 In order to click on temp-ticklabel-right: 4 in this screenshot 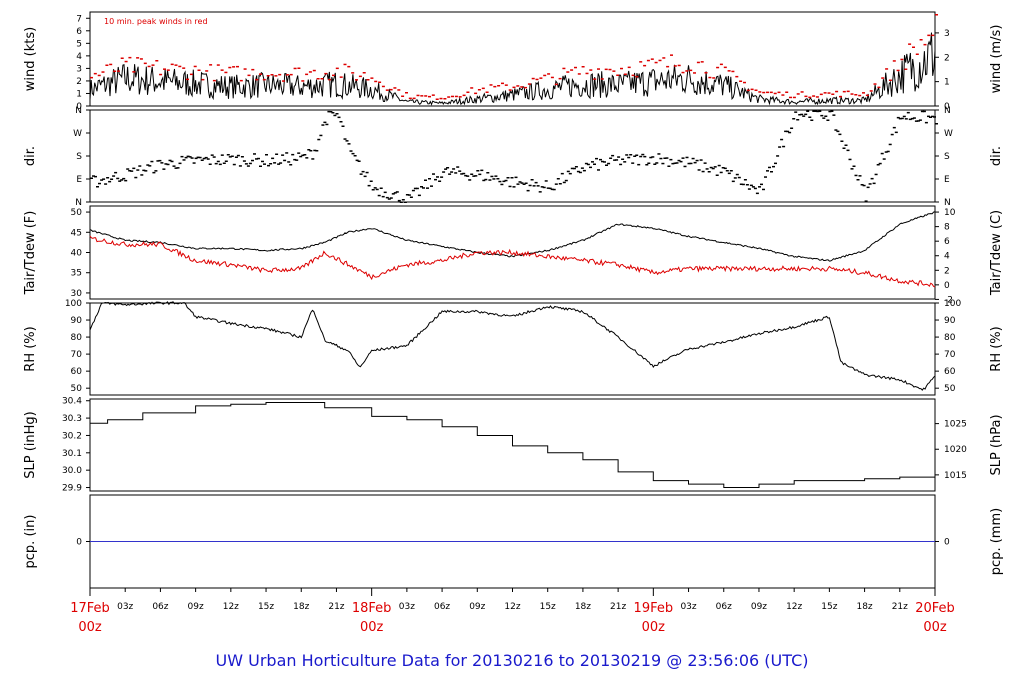, I will do `click(947, 257)`.